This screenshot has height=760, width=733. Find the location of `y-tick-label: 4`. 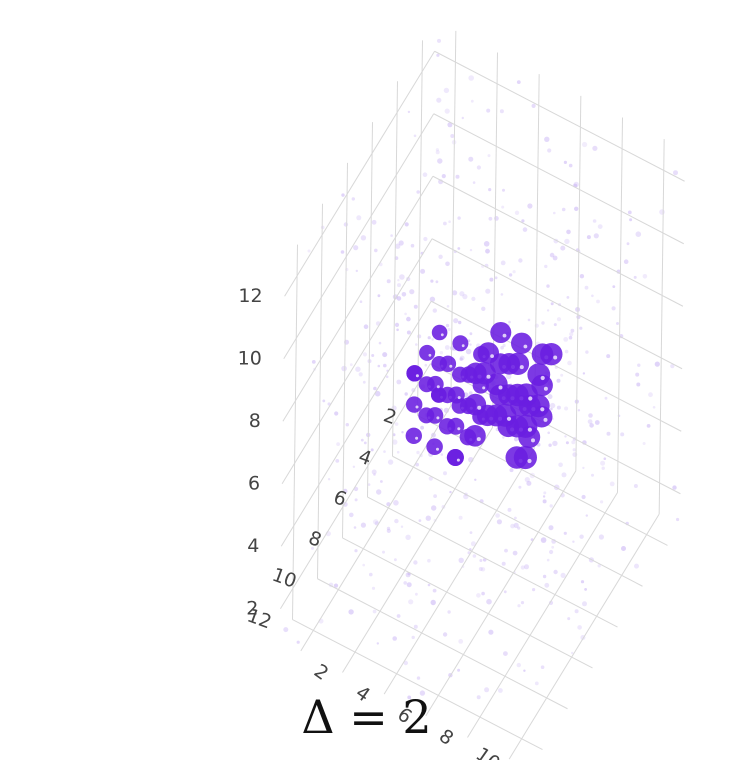

y-tick-label: 4 is located at coordinates (365, 457).